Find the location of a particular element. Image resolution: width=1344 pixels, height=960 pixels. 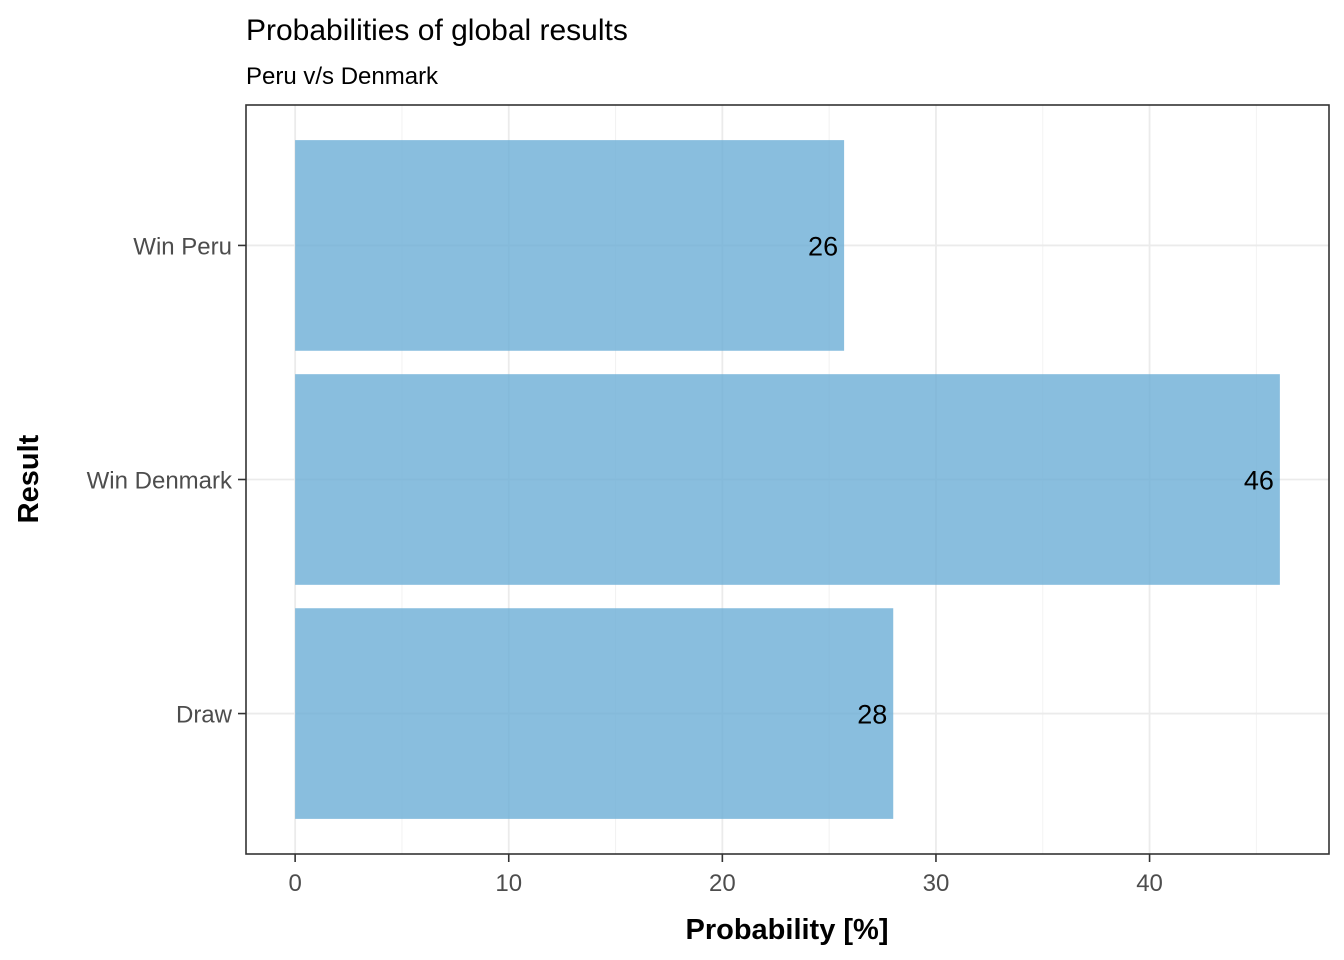

chart-subtitle: Peru v/s Denmark is located at coordinates (342, 76).